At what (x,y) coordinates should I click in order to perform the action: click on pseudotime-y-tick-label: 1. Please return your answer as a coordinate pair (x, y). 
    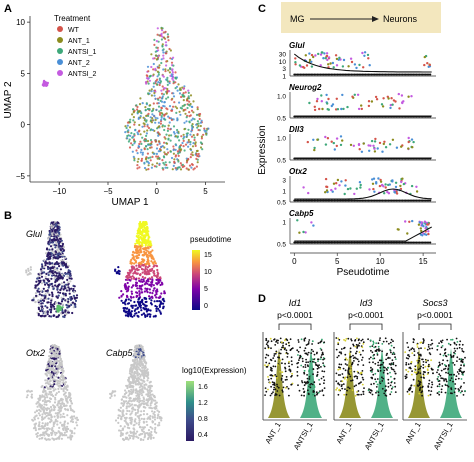
    Looking at the image, I should click on (284, 223).